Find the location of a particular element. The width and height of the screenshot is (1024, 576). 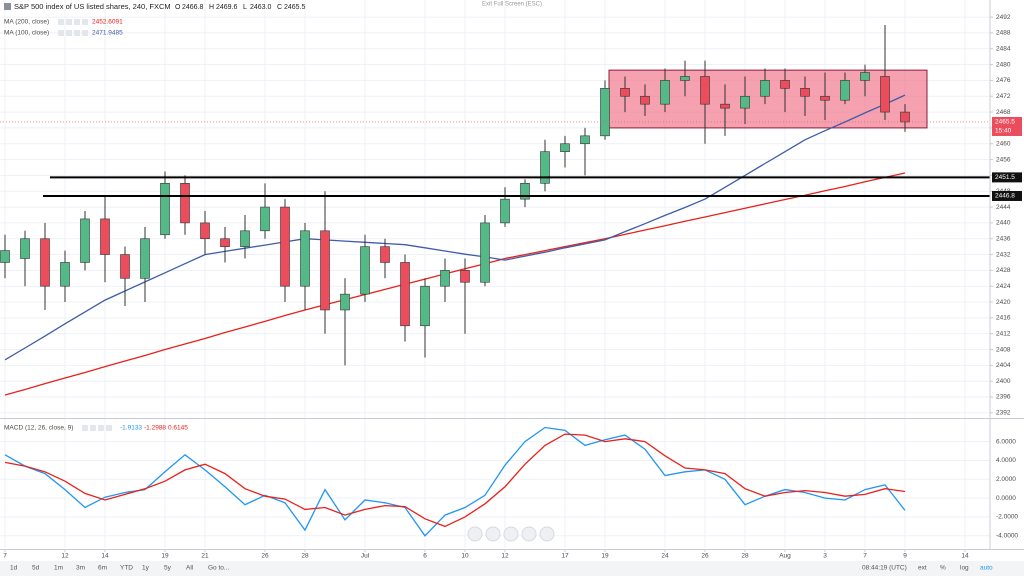

x-tick-label: 14 is located at coordinates (105, 556).